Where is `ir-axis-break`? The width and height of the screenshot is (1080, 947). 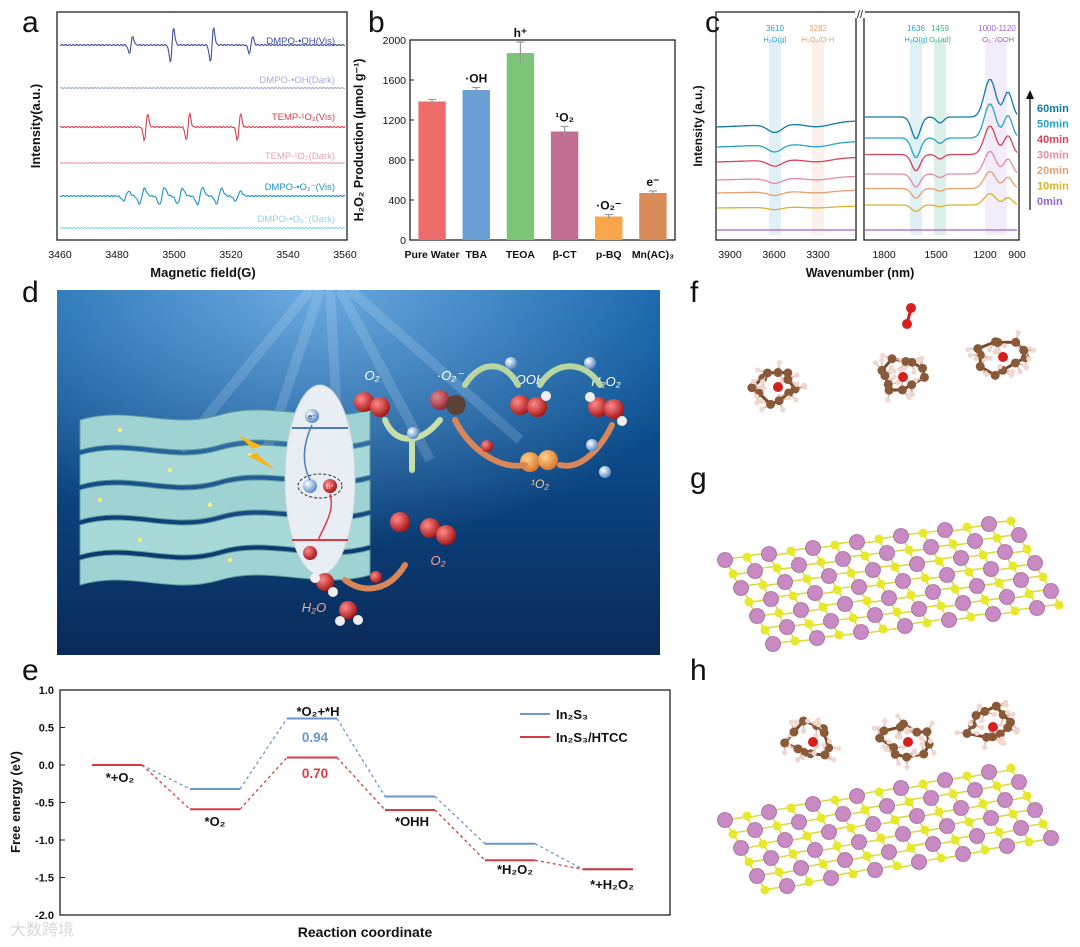
ir-axis-break is located at coordinates (860, 13).